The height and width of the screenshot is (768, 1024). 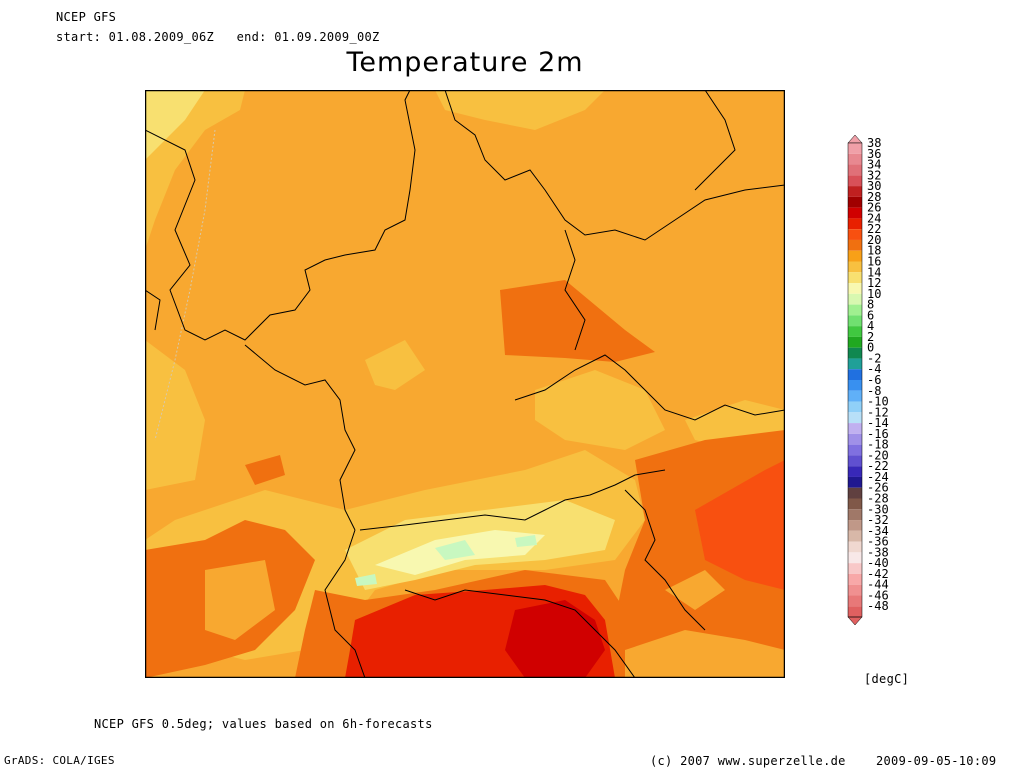 What do you see at coordinates (878, 520) in the screenshot?
I see `colorbar-tick-label: -32` at bounding box center [878, 520].